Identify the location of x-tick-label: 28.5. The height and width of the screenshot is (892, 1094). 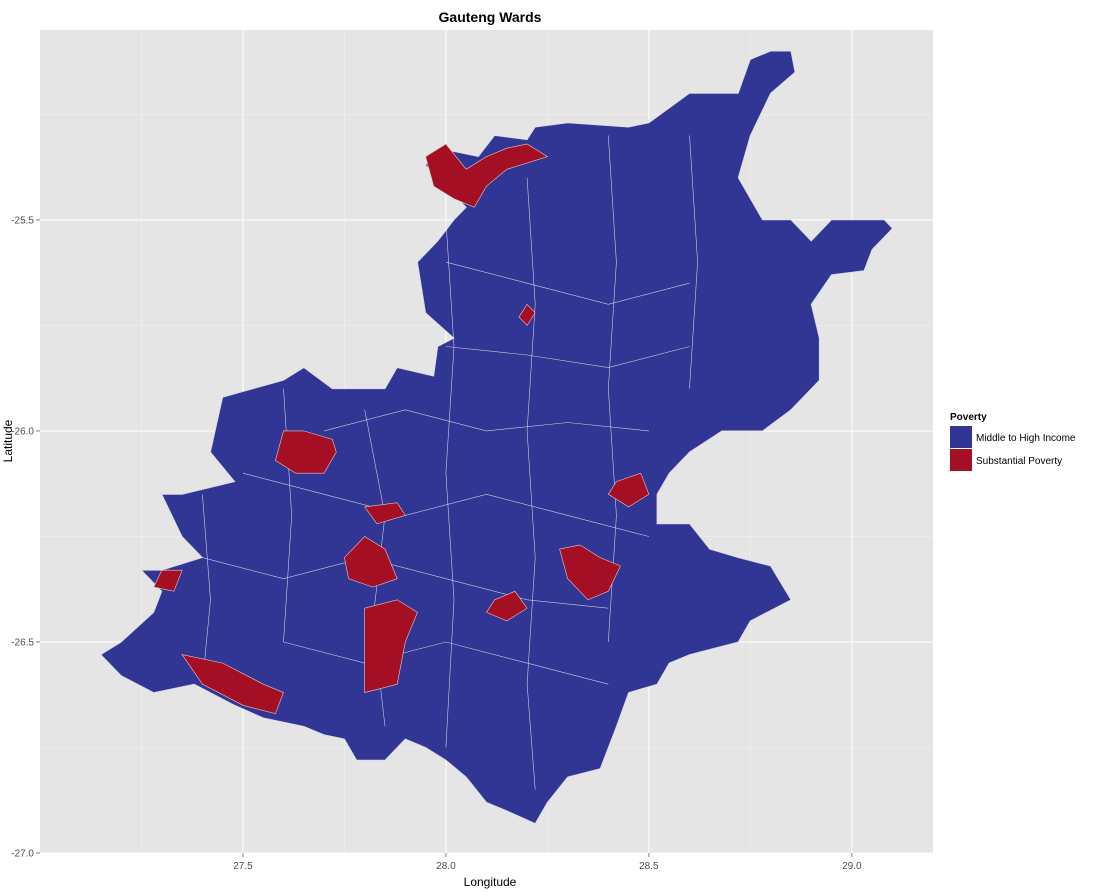
(649, 866).